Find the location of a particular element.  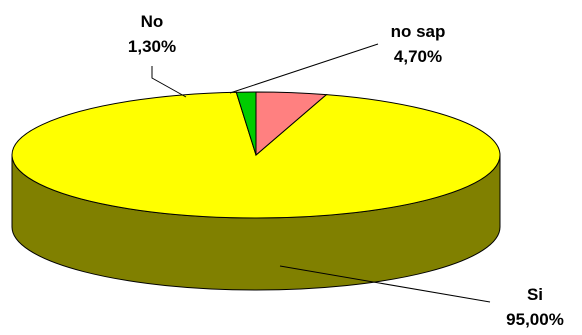

leader-line-no-sap is located at coordinates (304, 68).